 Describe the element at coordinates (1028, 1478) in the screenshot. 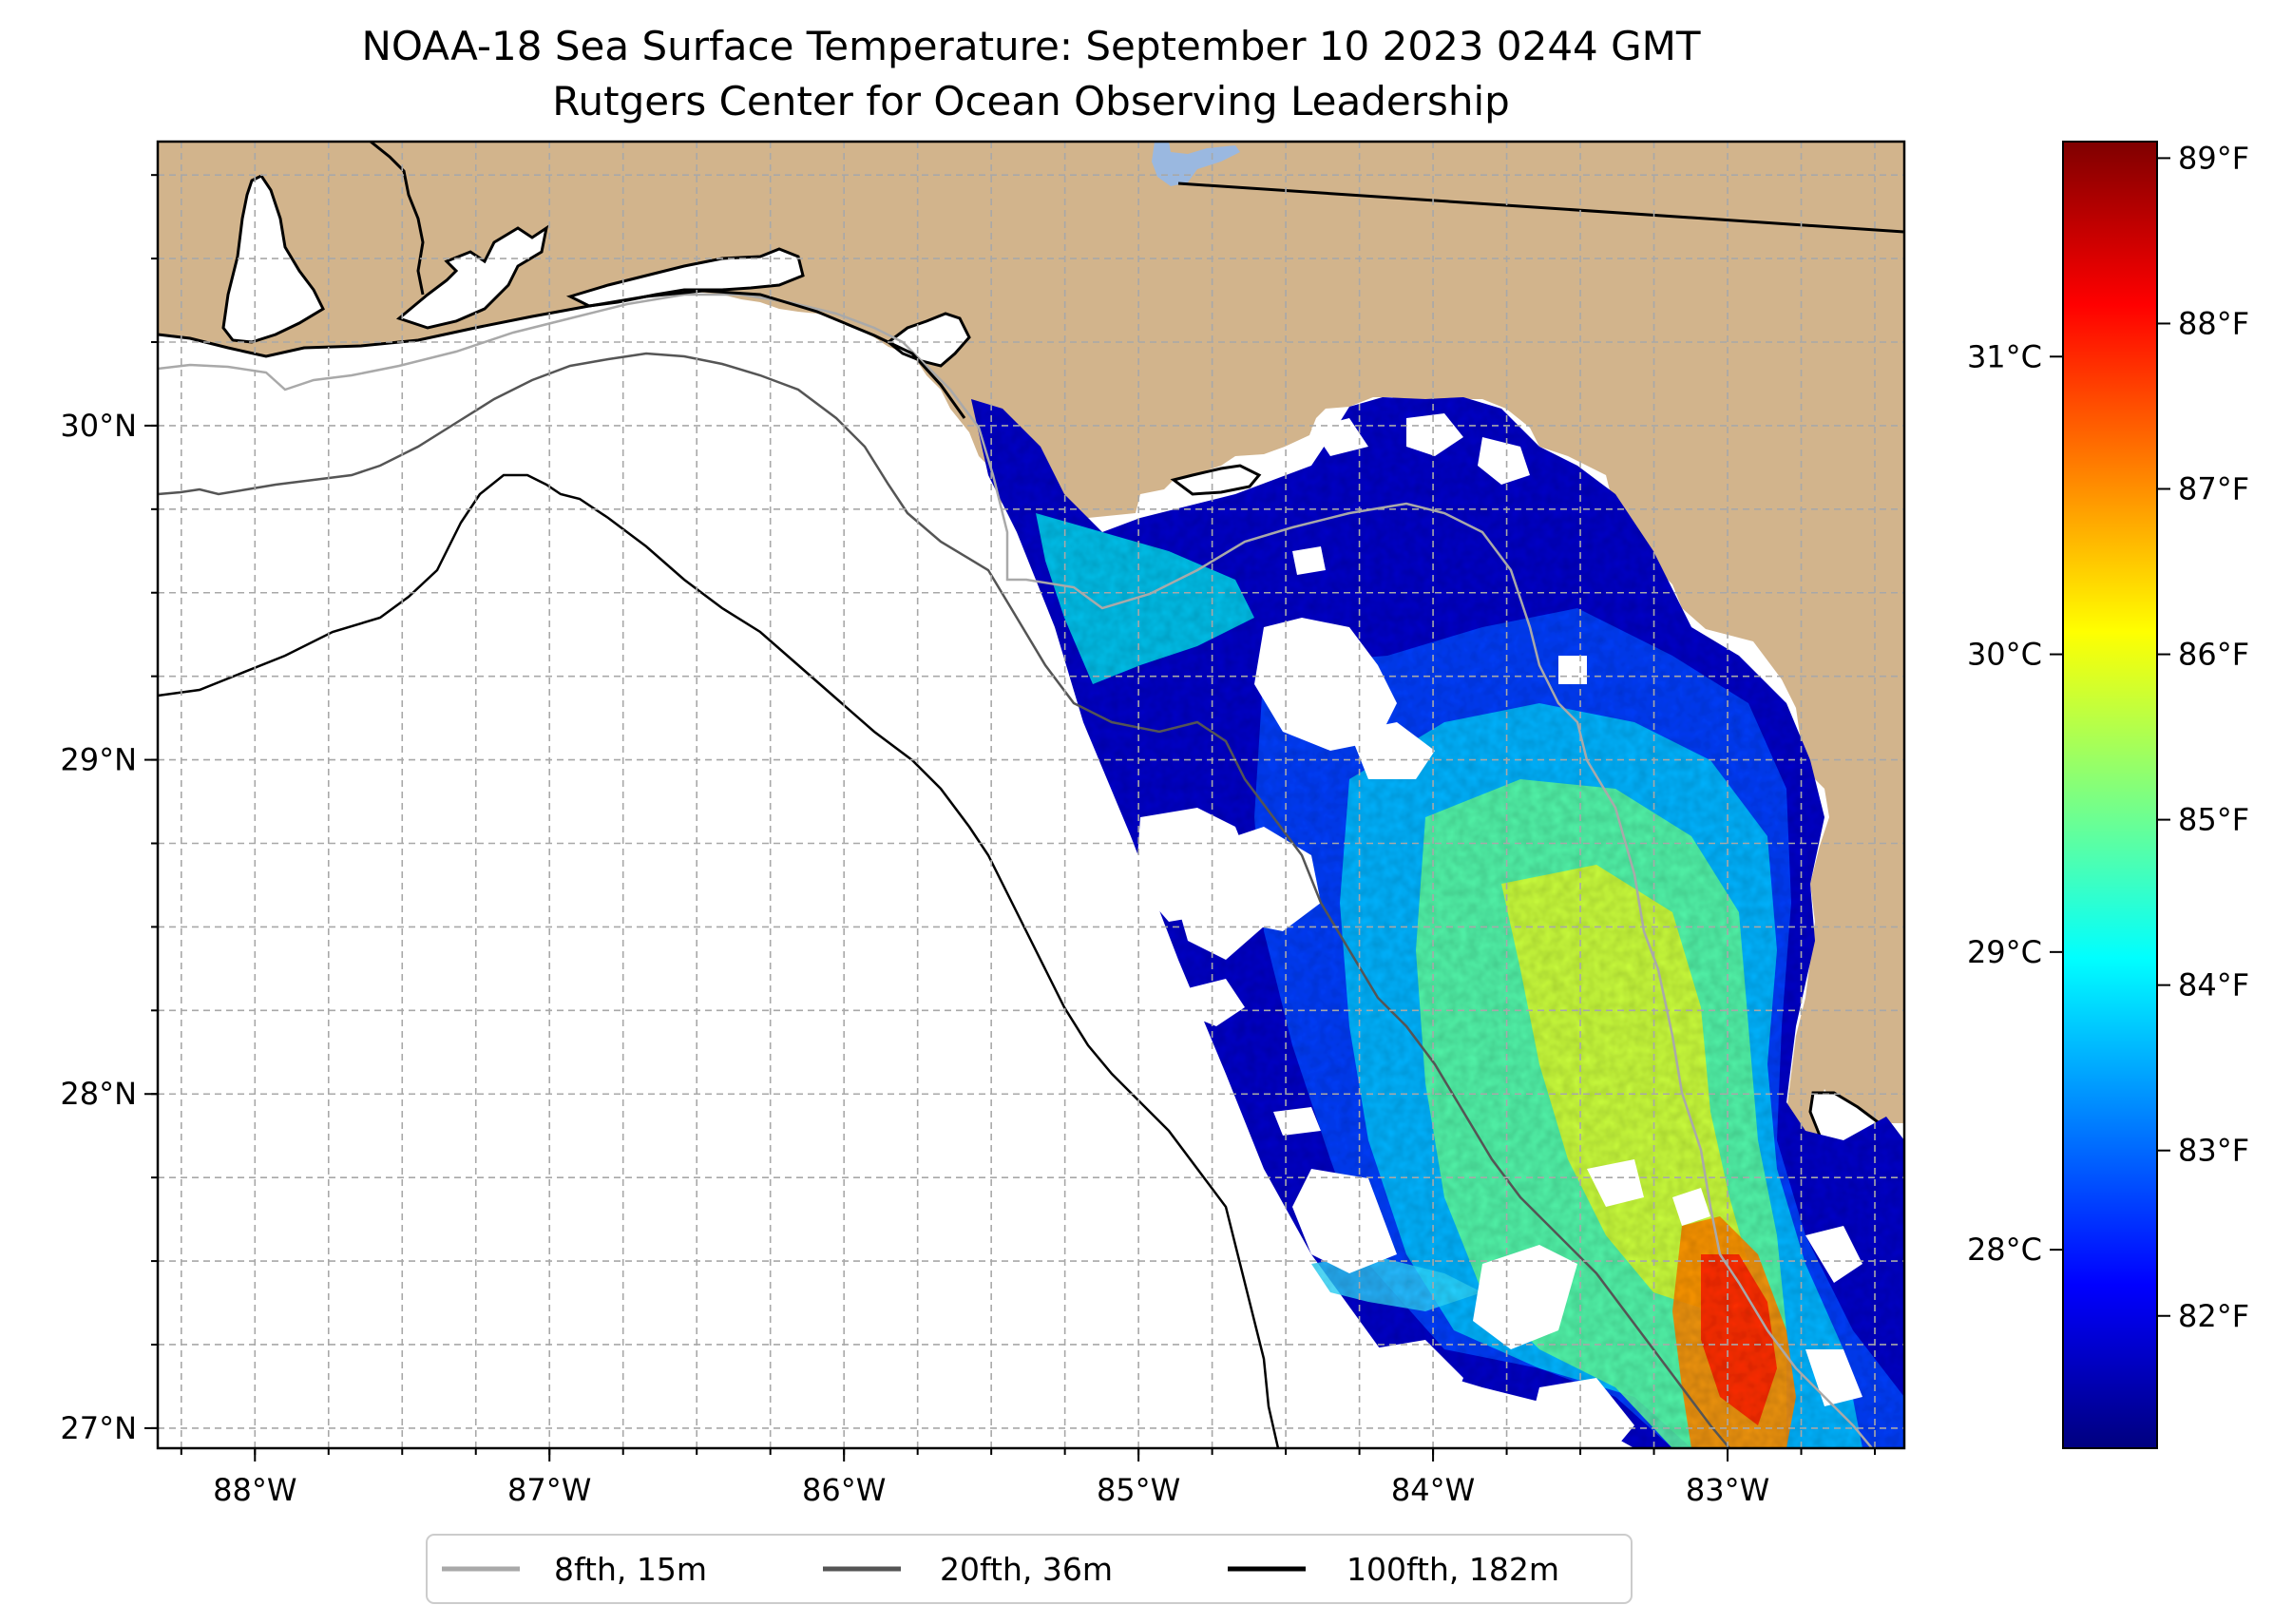

I see `lon-axis: 88°W 87°W 86°W 85°W 84°W 83°W` at that location.